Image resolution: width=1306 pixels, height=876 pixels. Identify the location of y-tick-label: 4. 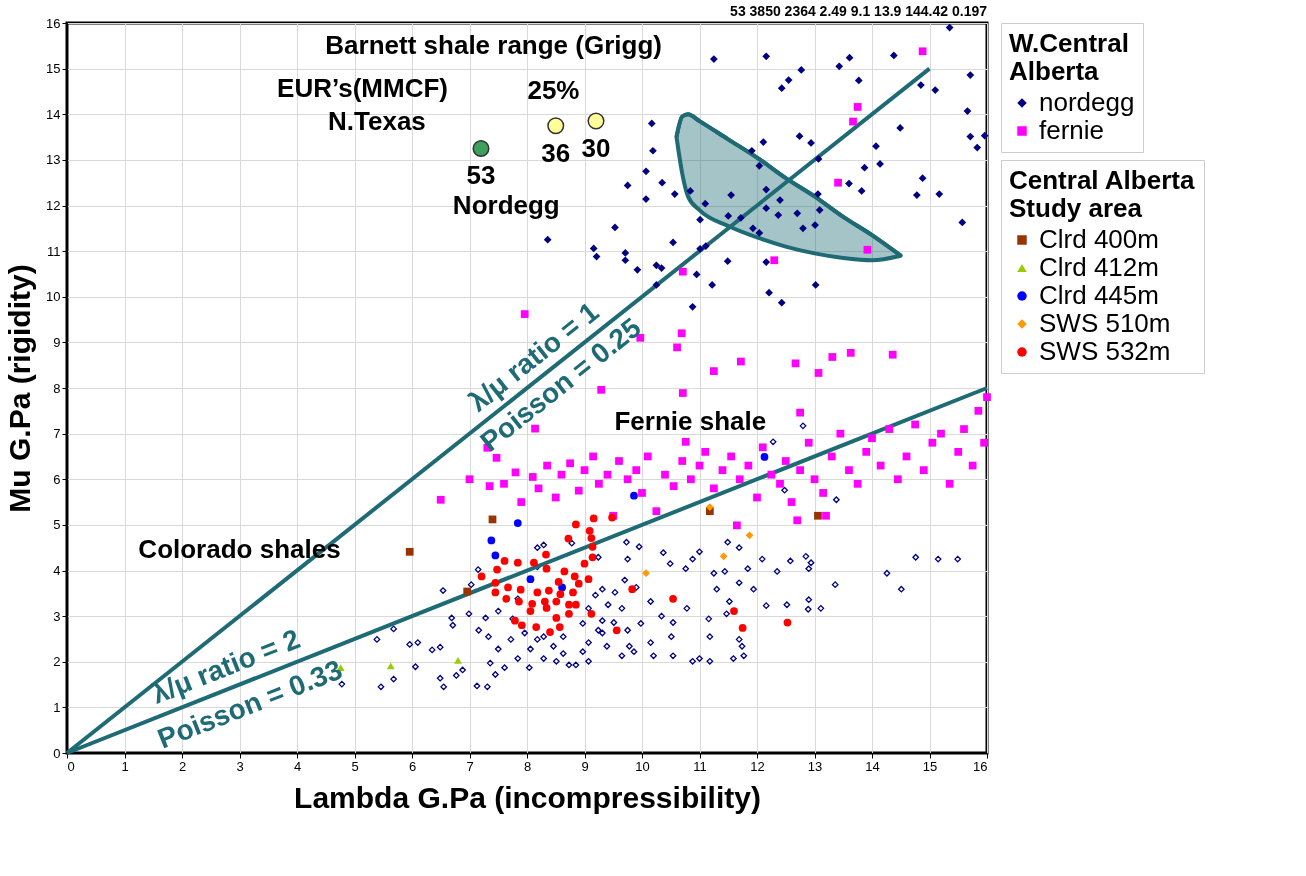
(57, 570).